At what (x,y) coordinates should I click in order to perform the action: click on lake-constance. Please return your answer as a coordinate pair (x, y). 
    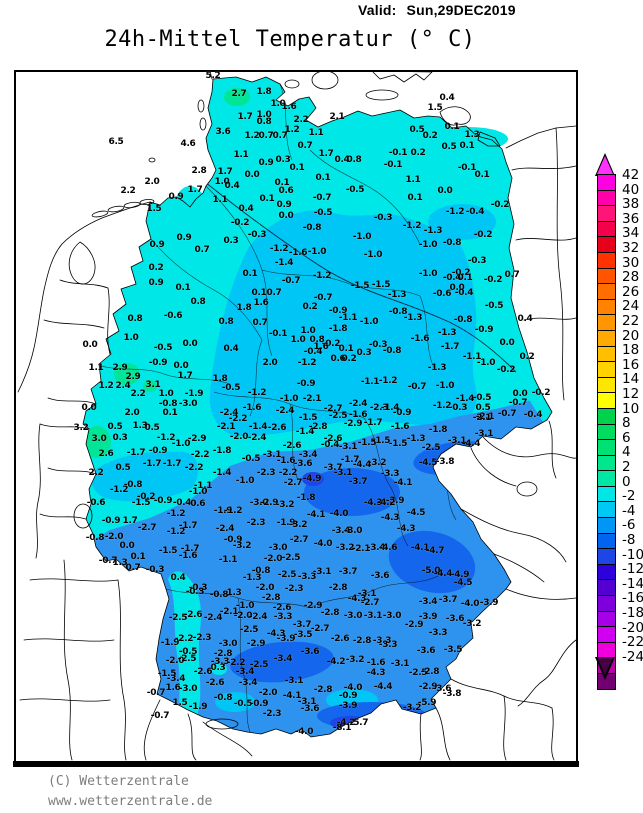
    Looking at the image, I should click on (222, 724).